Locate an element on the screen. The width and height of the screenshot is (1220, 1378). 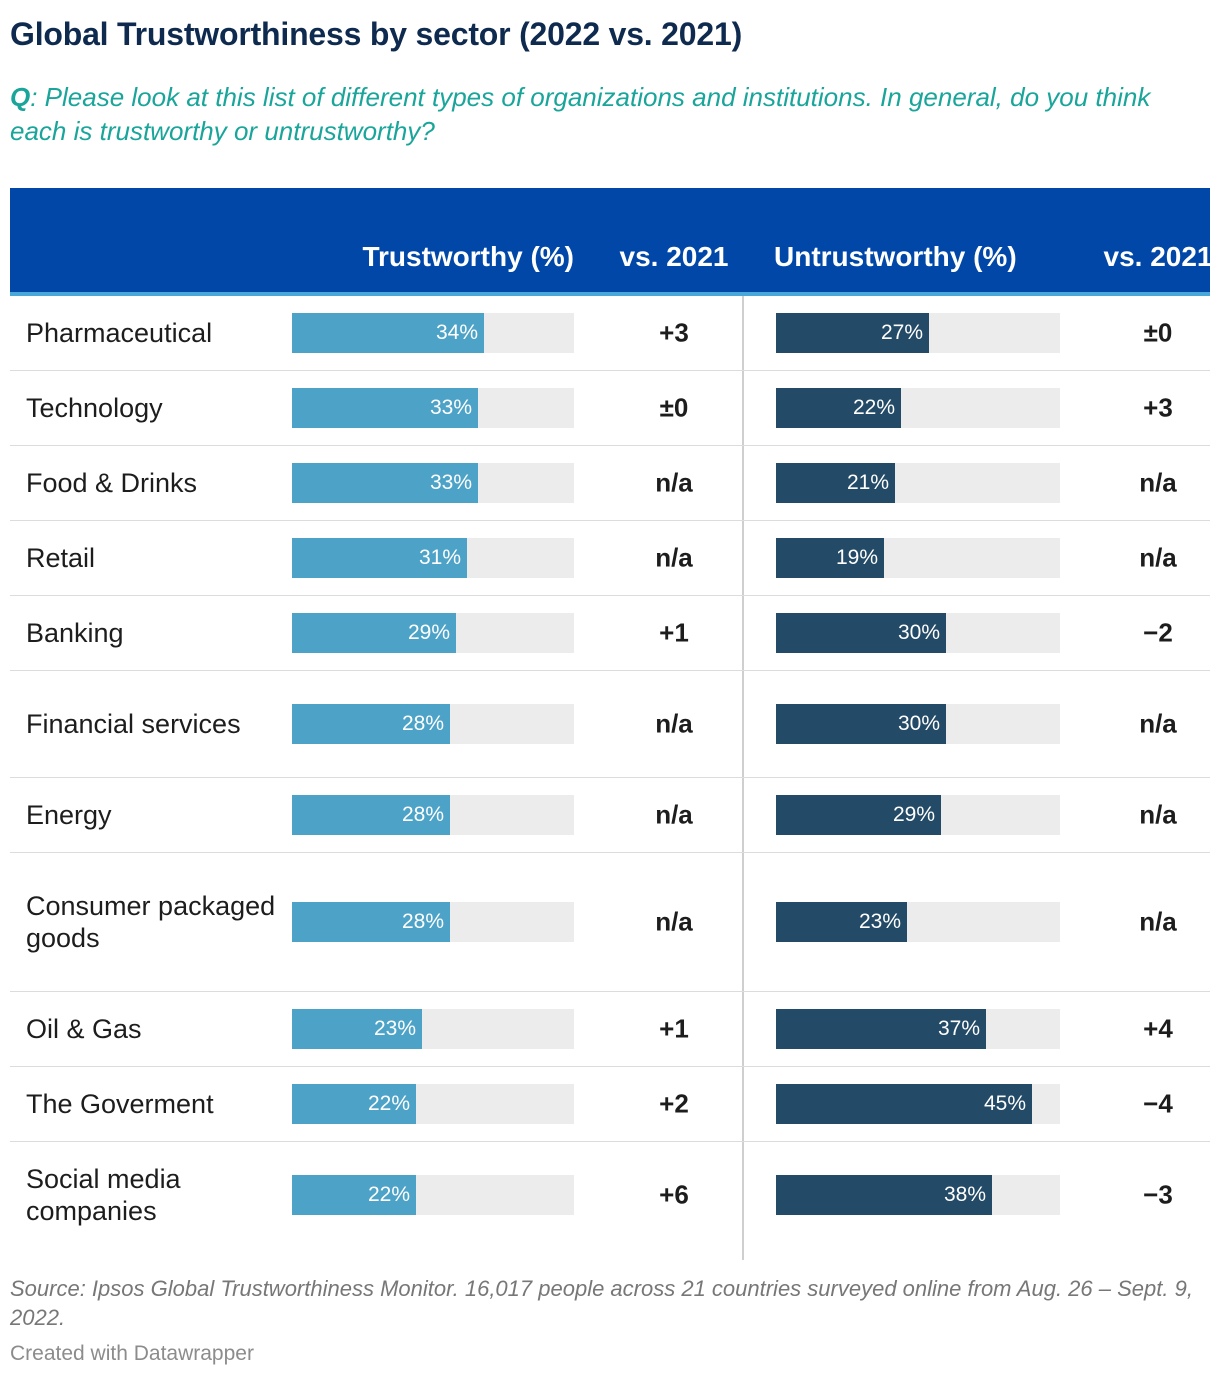
table-row: The Goverment 22% +2 45% −4 is located at coordinates (610, 1104).